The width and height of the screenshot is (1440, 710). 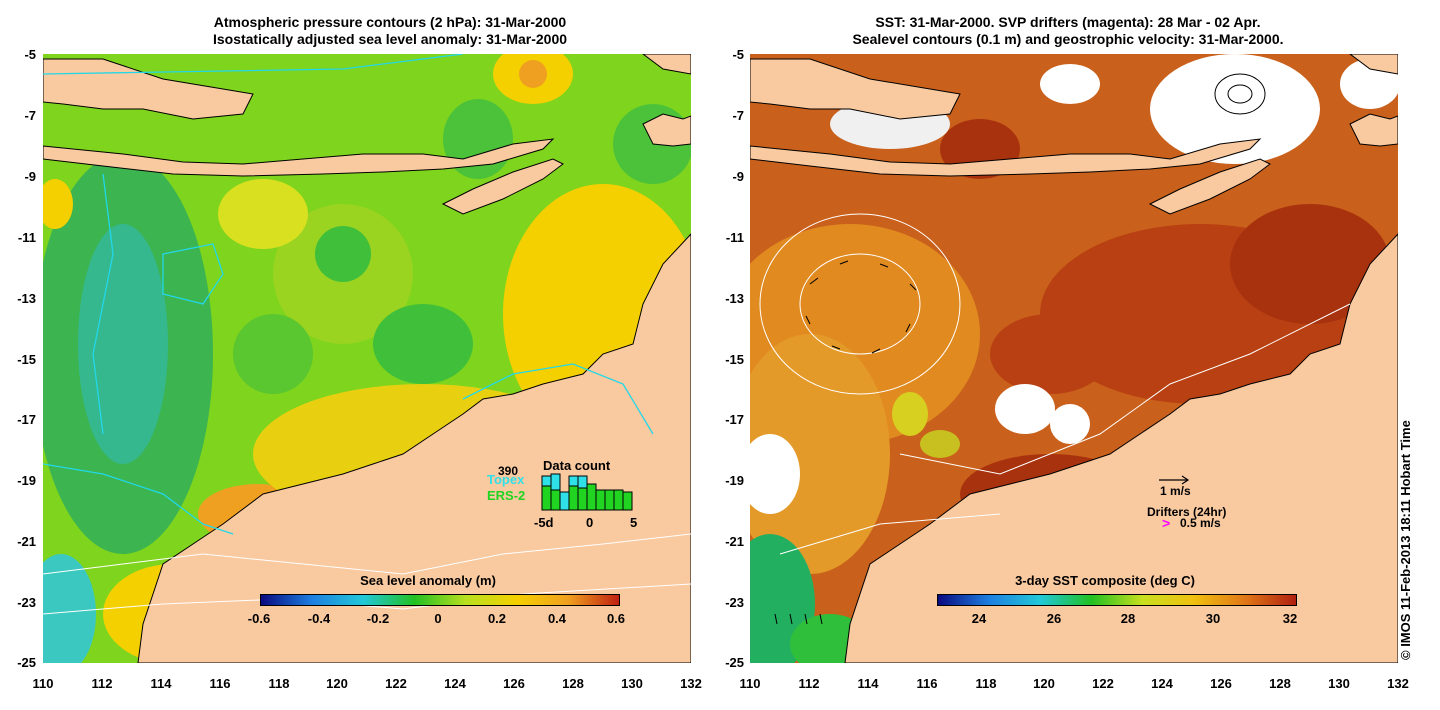 I want to click on data-count-title: Data count, so click(x=577, y=465).